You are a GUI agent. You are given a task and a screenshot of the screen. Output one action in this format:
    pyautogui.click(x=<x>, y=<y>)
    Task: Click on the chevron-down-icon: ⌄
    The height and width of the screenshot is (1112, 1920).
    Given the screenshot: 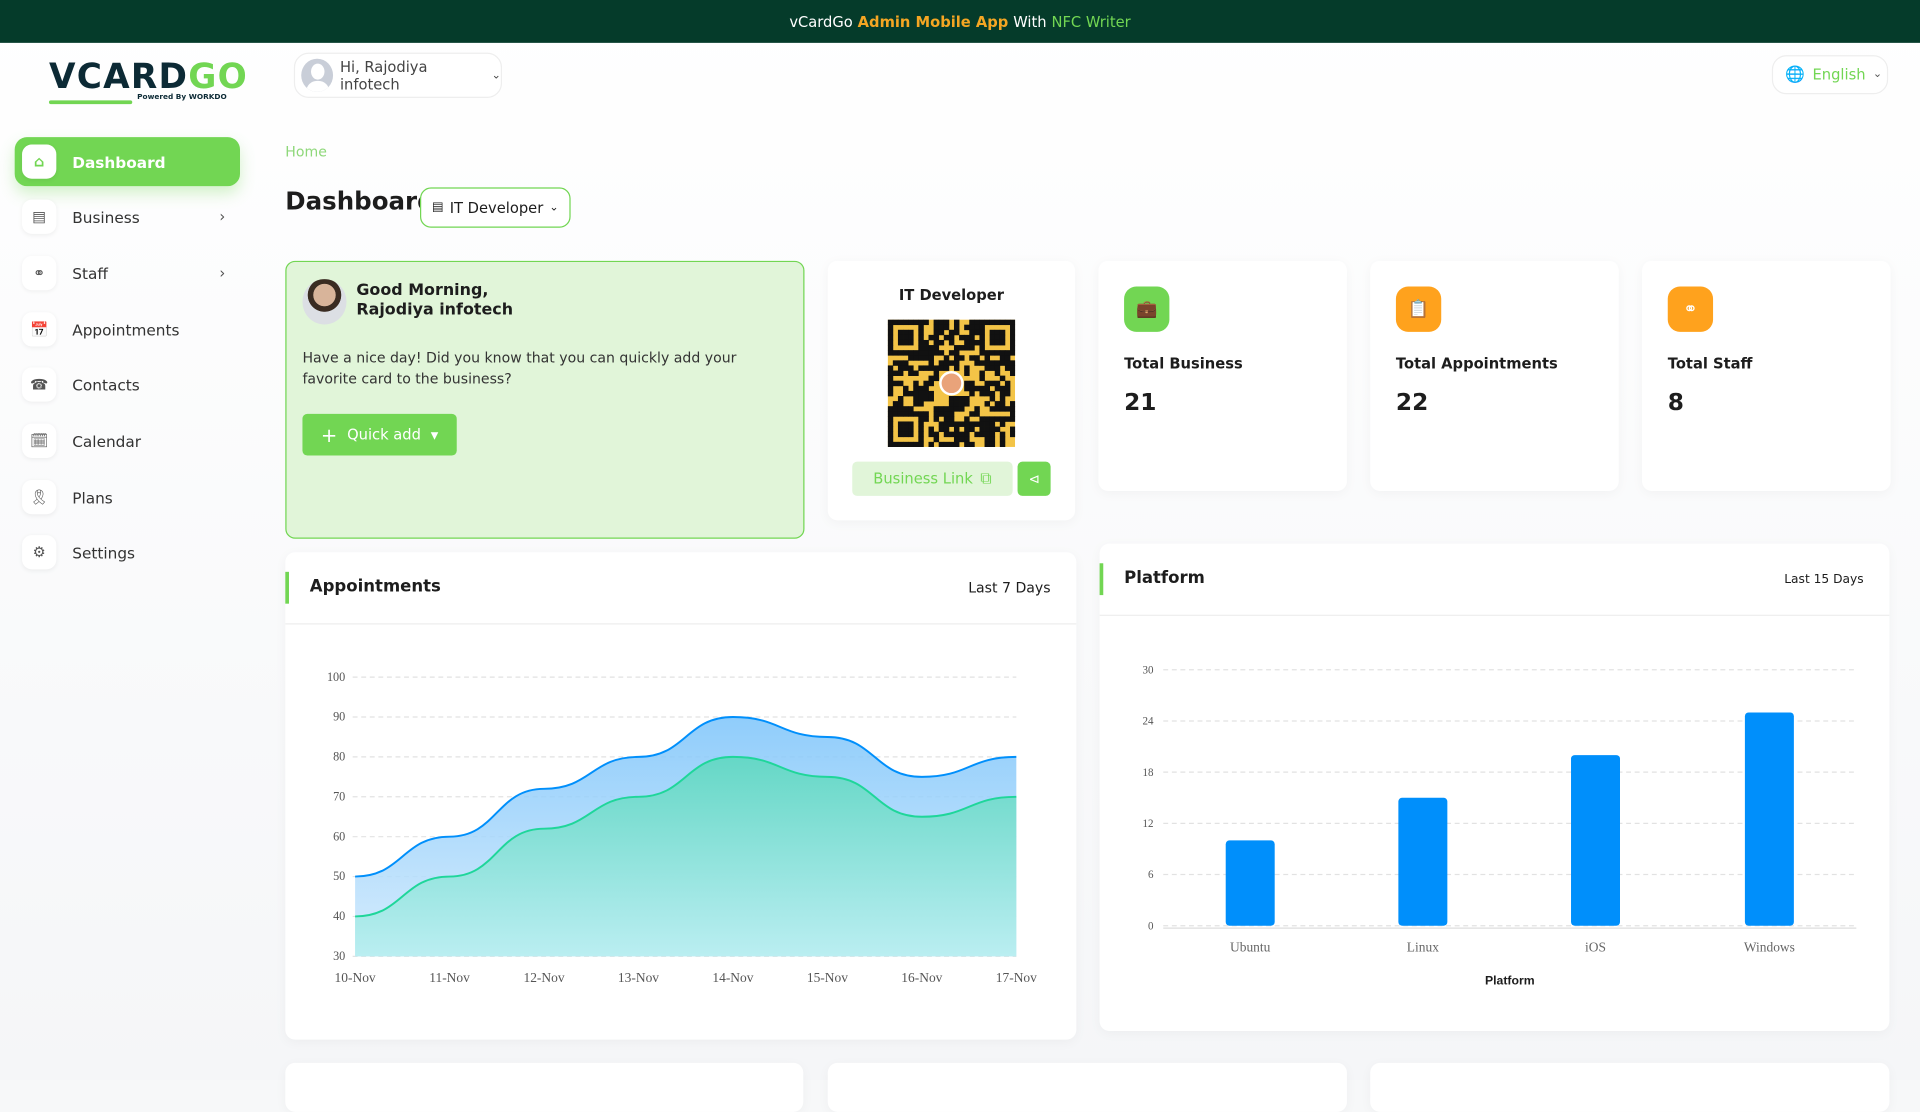 What is the action you would take?
    pyautogui.click(x=554, y=207)
    